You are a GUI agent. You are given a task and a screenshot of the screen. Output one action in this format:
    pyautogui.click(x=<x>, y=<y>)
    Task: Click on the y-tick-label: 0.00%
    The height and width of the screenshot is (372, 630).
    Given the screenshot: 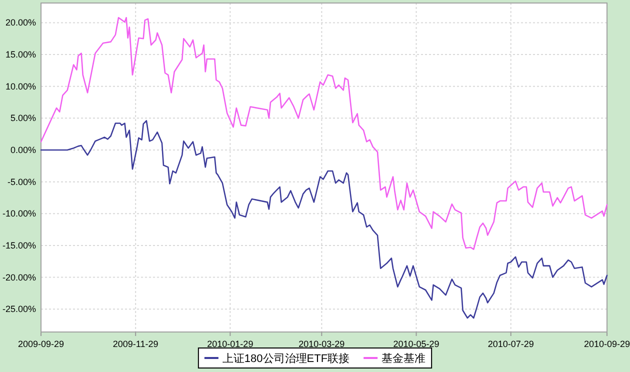 What is the action you would take?
    pyautogui.click(x=23, y=150)
    